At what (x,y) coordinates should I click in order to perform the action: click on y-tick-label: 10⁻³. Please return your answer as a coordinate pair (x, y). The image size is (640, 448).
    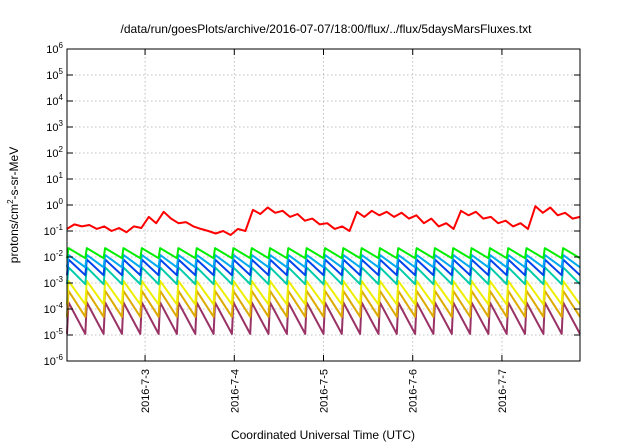
    Looking at the image, I should click on (54, 282).